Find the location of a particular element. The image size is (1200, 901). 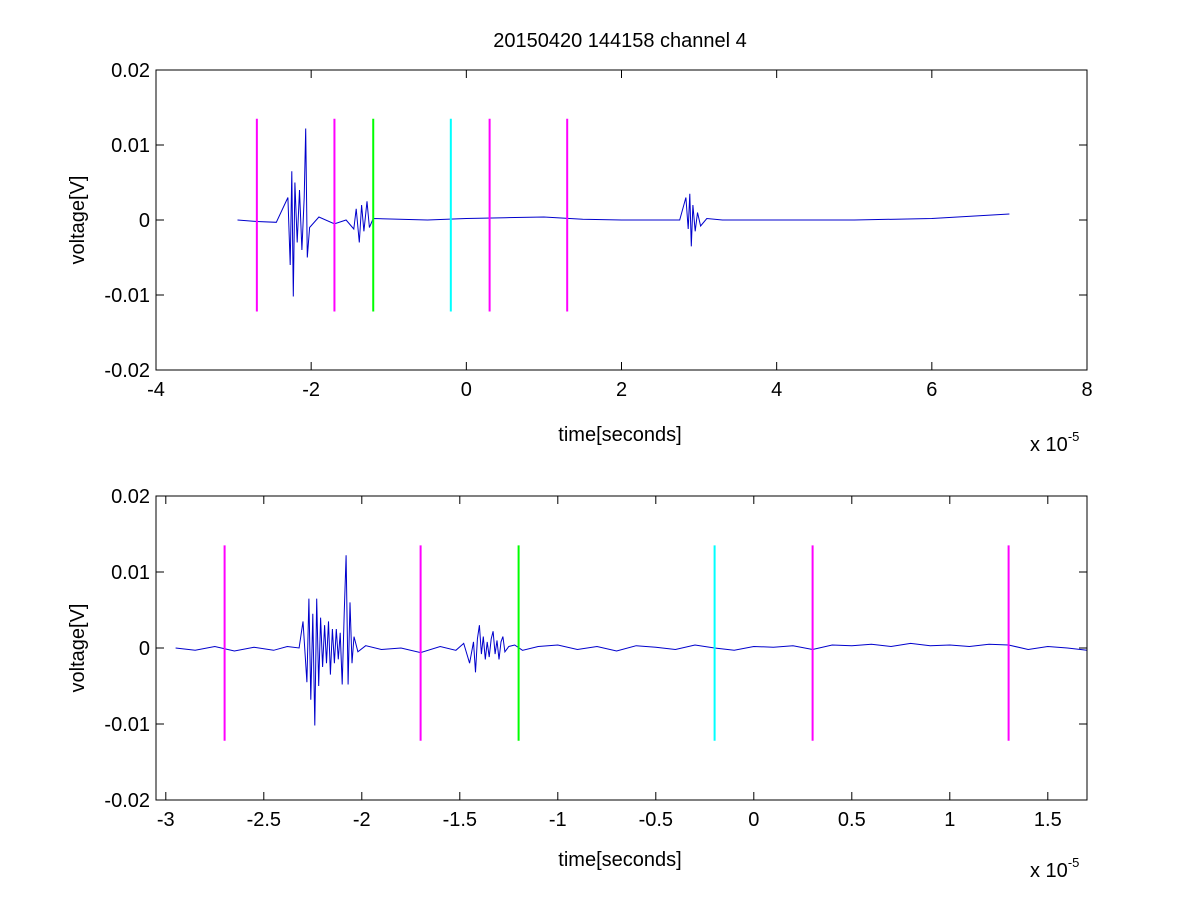

bottom-x-exponent-base: x 10 is located at coordinates (1049, 871).